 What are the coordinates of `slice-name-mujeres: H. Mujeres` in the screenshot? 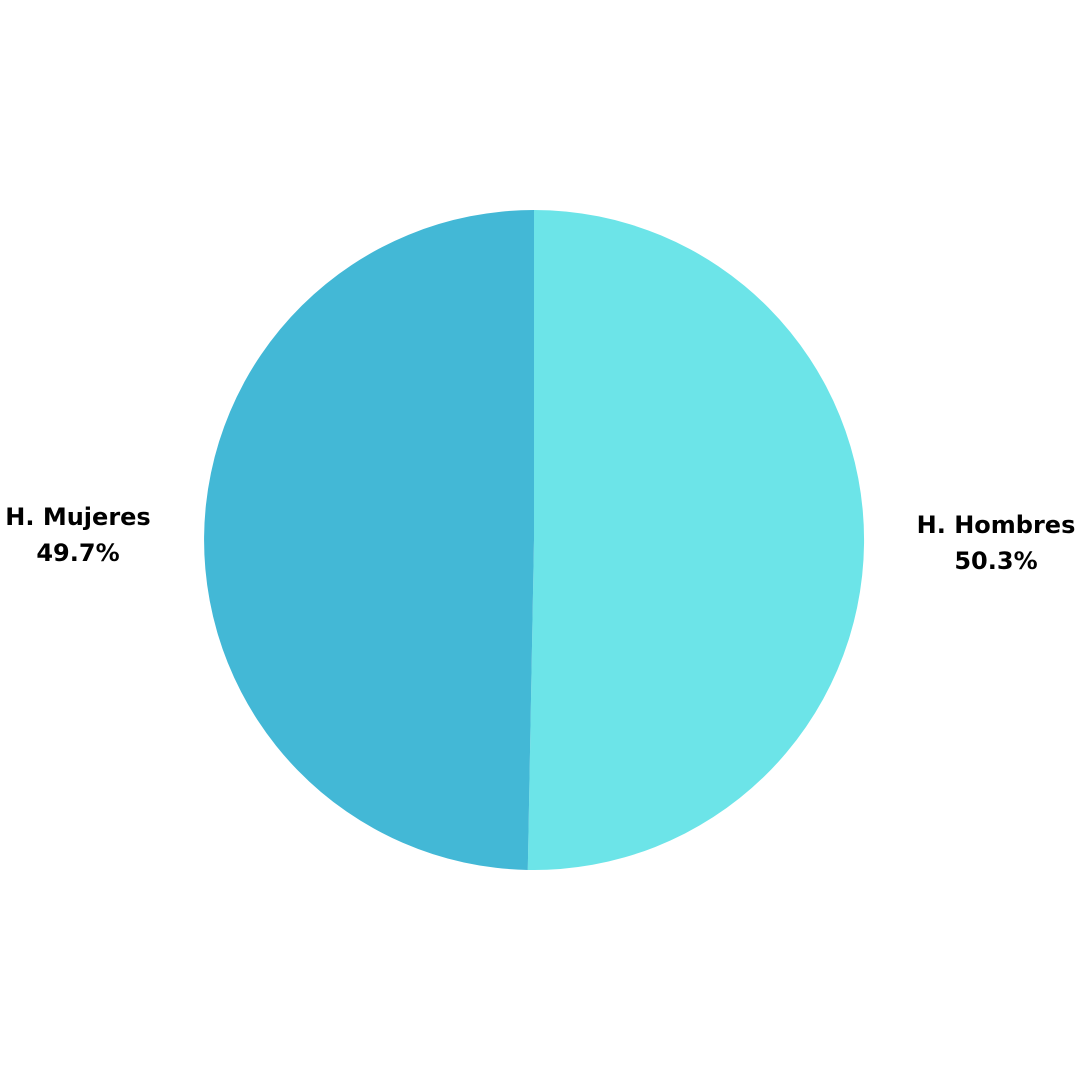 It's located at (78, 517).